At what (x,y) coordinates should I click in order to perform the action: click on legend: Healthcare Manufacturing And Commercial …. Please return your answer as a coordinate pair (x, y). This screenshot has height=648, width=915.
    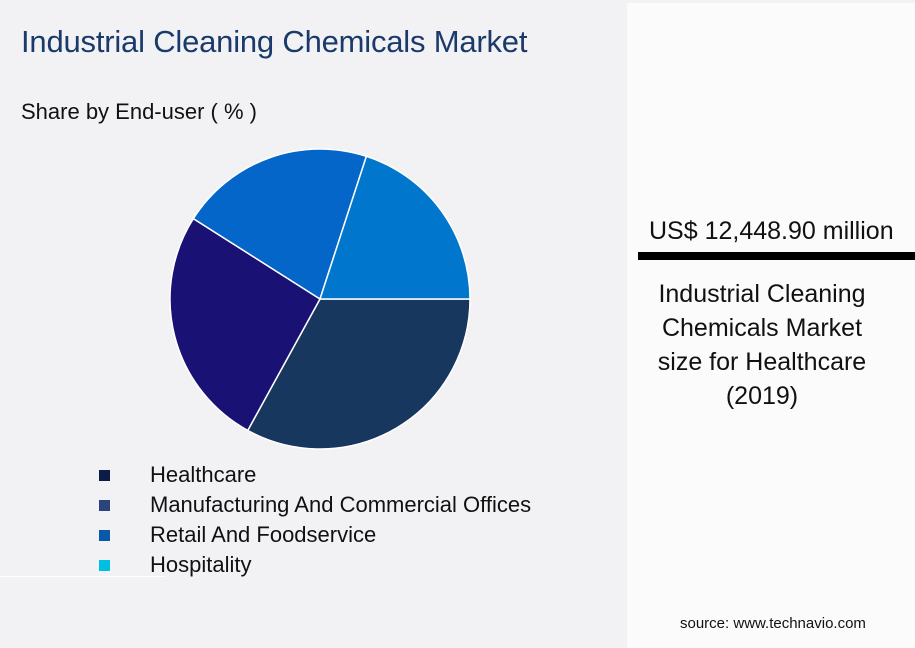
    Looking at the image, I should click on (315, 520).